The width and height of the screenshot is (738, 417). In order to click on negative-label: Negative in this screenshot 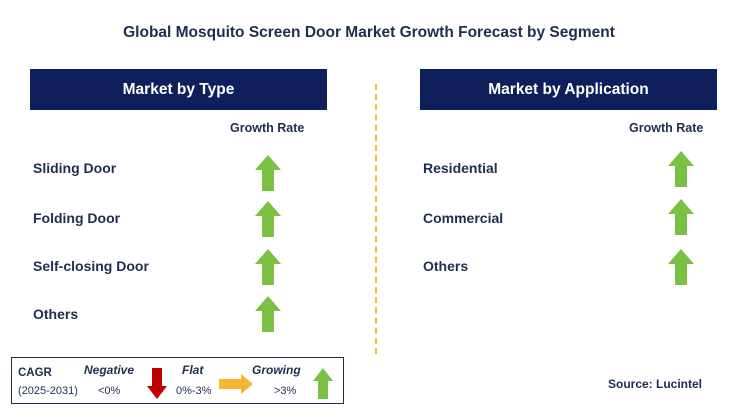, I will do `click(109, 370)`.